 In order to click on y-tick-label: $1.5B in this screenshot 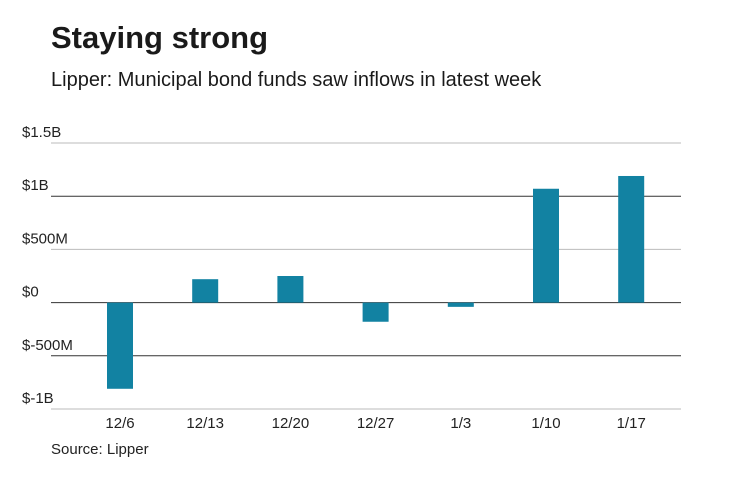, I will do `click(41, 132)`.